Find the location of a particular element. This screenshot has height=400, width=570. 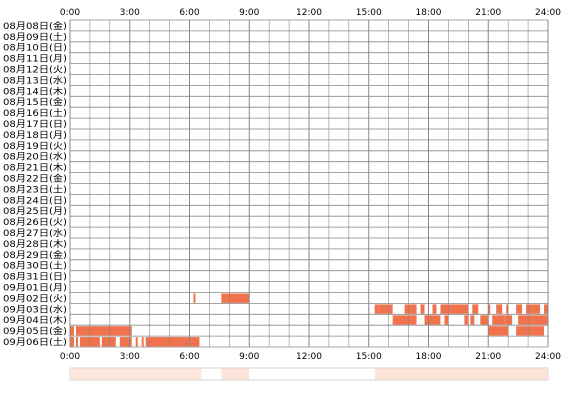

x-tick-label-top: 24:00 is located at coordinates (548, 13).